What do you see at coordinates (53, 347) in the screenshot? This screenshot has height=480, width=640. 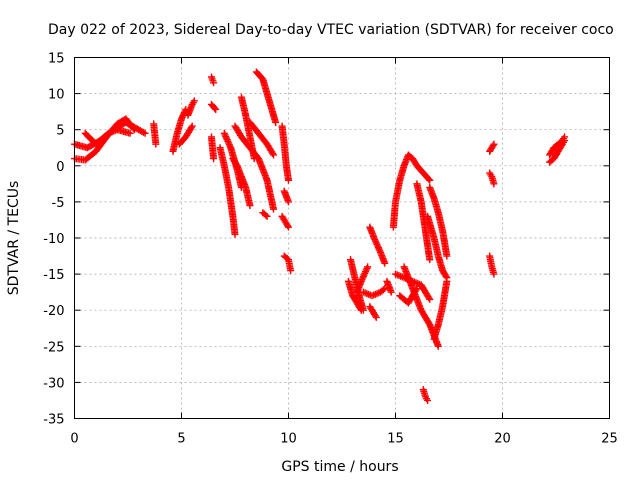 I see `y-tick-label: -25` at bounding box center [53, 347].